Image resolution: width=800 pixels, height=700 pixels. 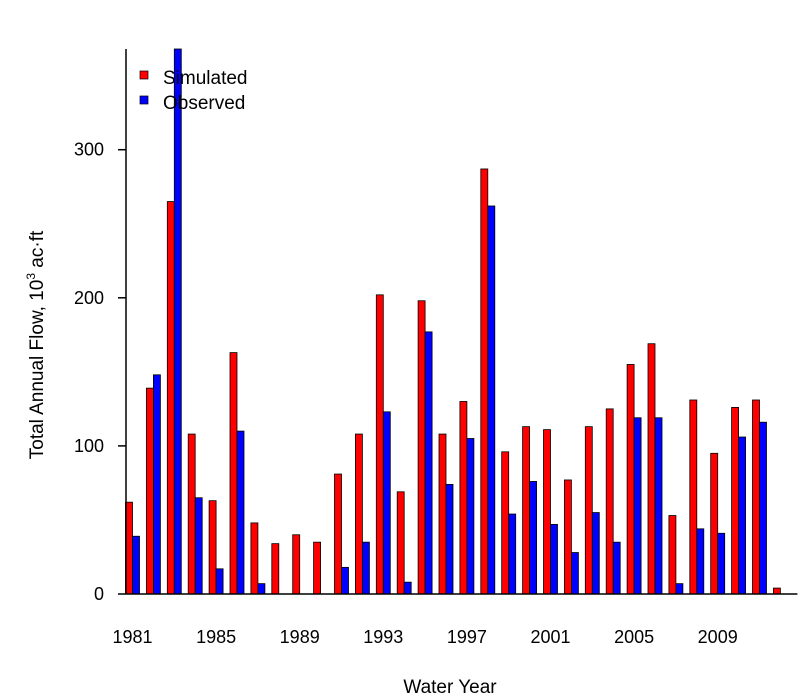 I want to click on legend-swatch-observed, so click(x=144, y=100).